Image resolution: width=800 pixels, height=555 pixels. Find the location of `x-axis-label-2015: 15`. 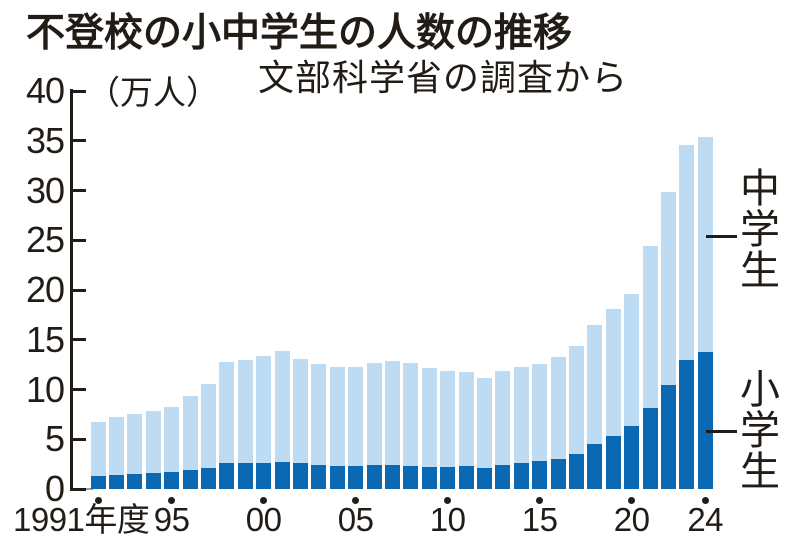

x-axis-label-2015: 15 is located at coordinates (539, 519).